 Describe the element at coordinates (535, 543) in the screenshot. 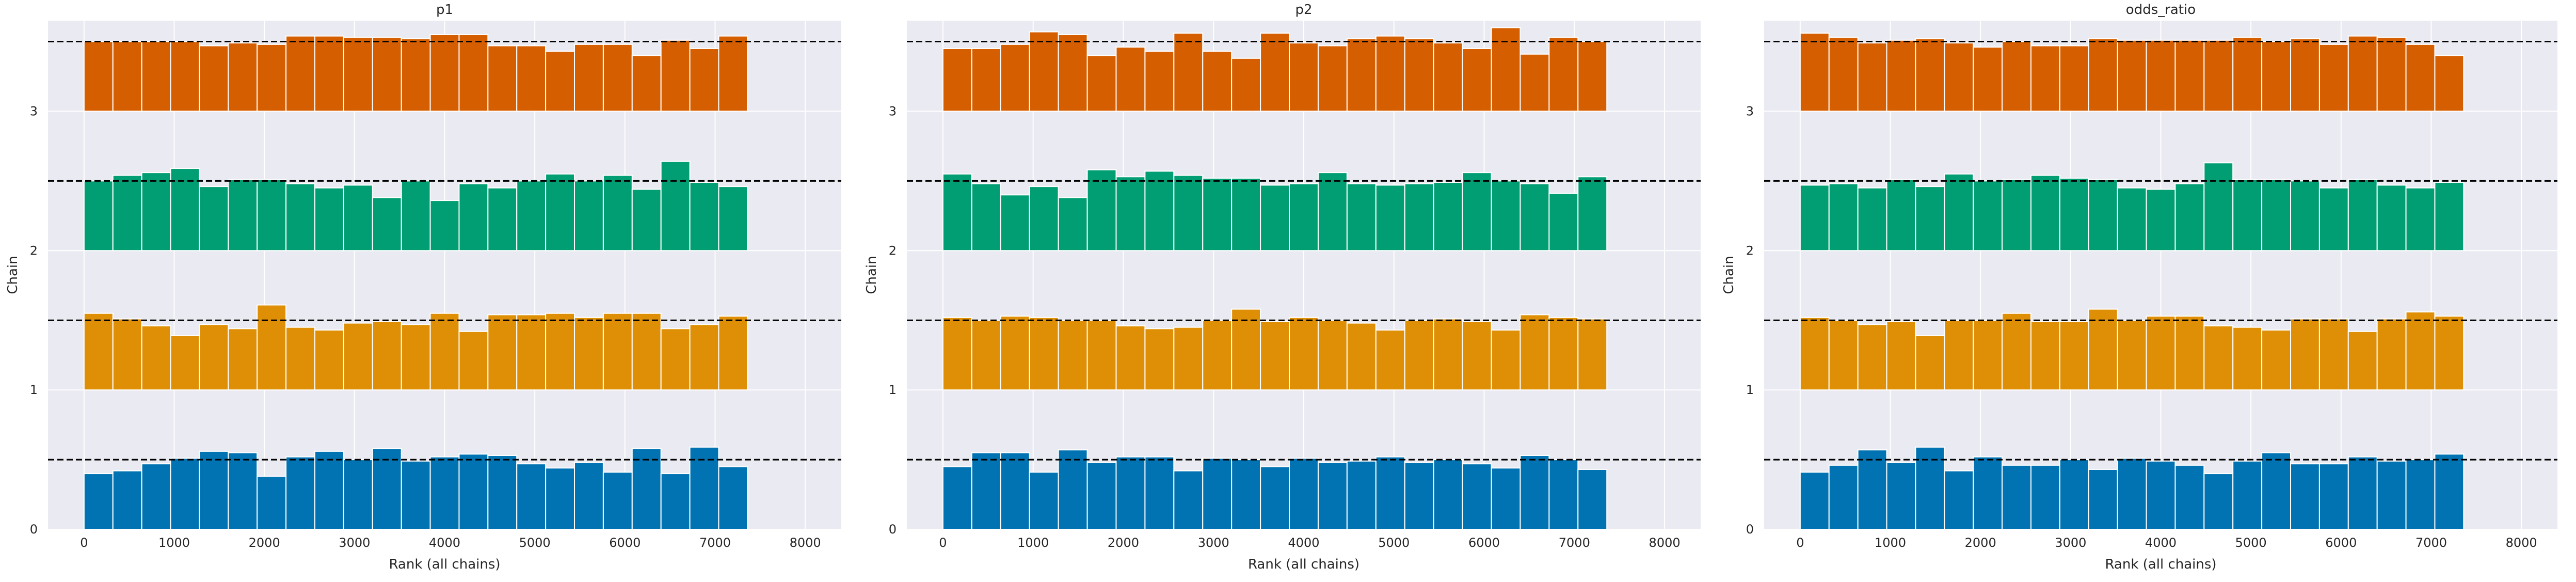

I see `x-tick-label: 5000` at that location.